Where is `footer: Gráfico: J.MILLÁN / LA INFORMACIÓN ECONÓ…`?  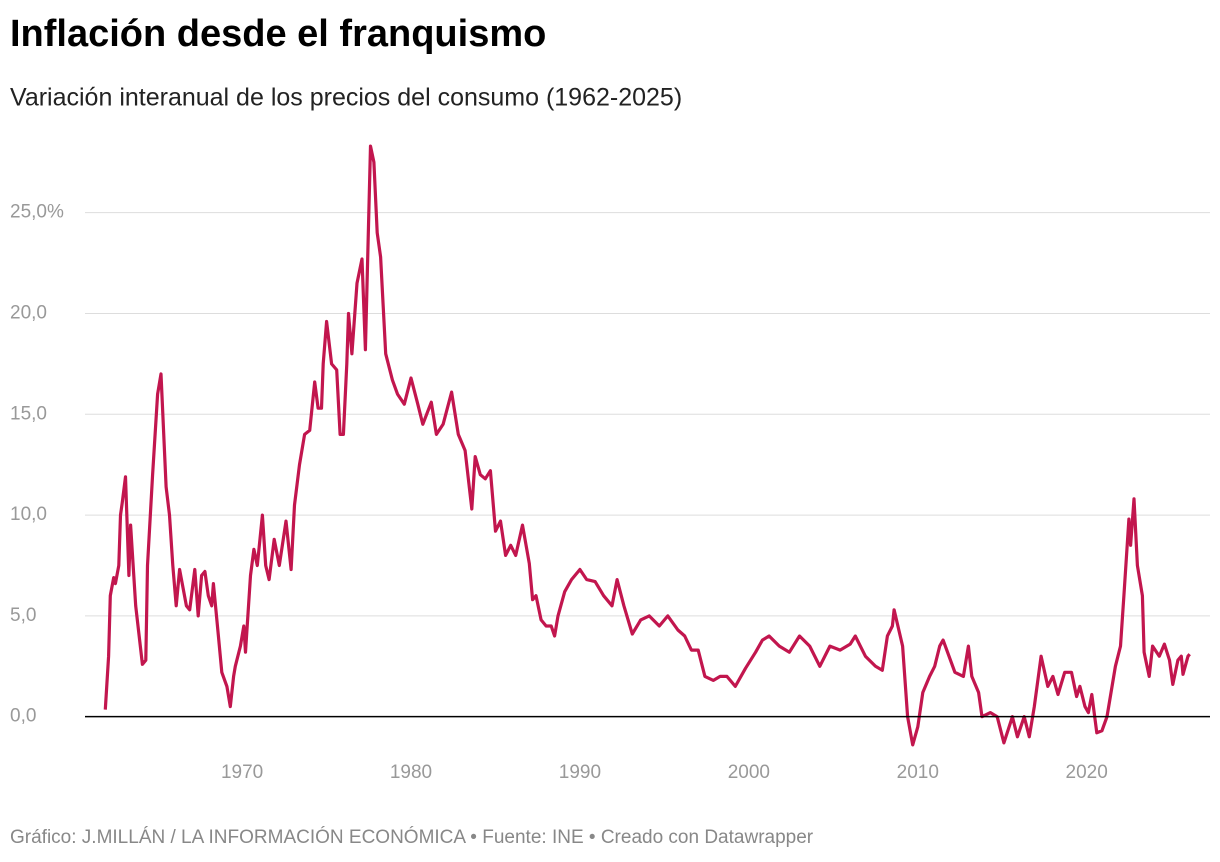
footer: Gráfico: J.MILLÁN / LA INFORMACIÓN ECONÓ… is located at coordinates (412, 837).